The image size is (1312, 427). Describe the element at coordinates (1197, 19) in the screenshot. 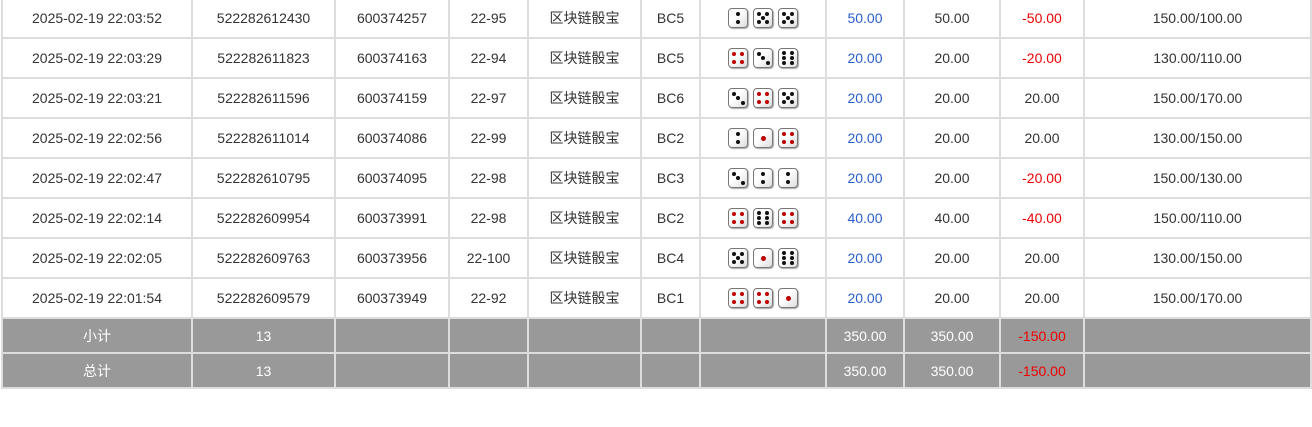

I see `balance-cell: 150.00/100.00` at that location.